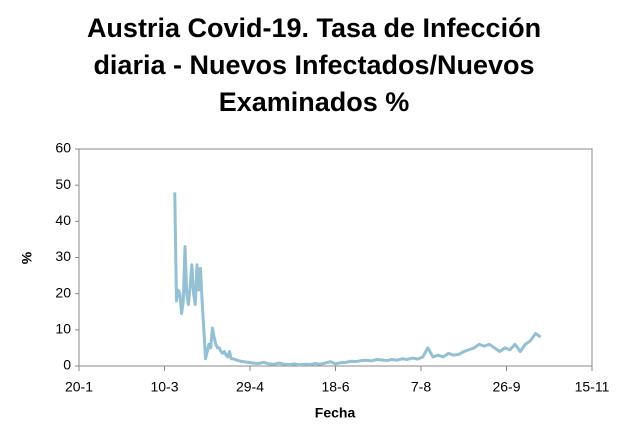 The height and width of the screenshot is (442, 628). I want to click on y-tick-label: 20, so click(63, 292).